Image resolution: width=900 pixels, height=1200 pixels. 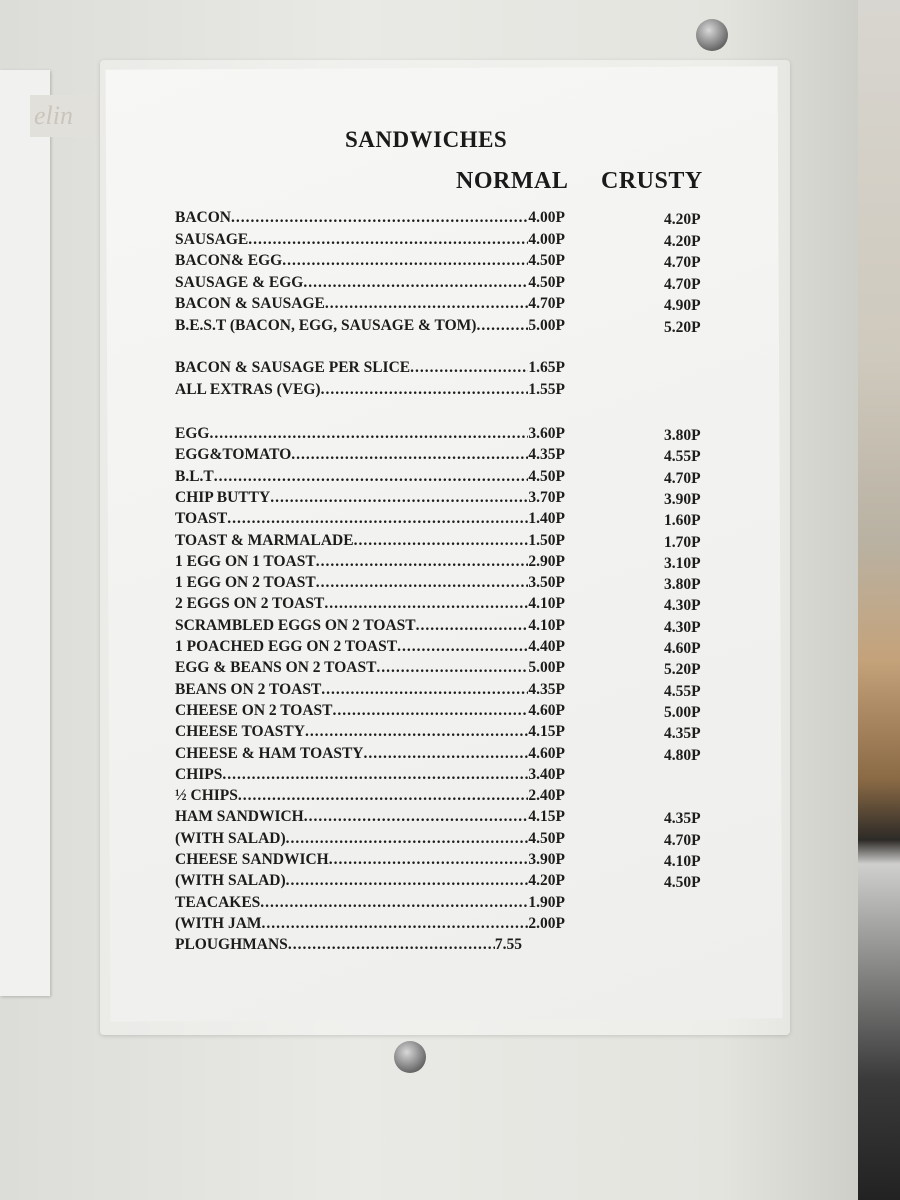 I want to click on item-name: CHIPS, so click(x=199, y=774).